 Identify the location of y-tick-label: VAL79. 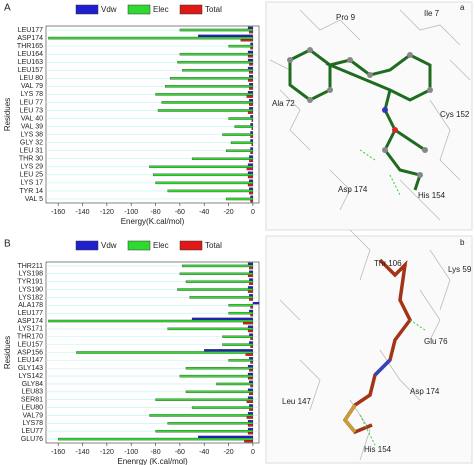
(33, 415).